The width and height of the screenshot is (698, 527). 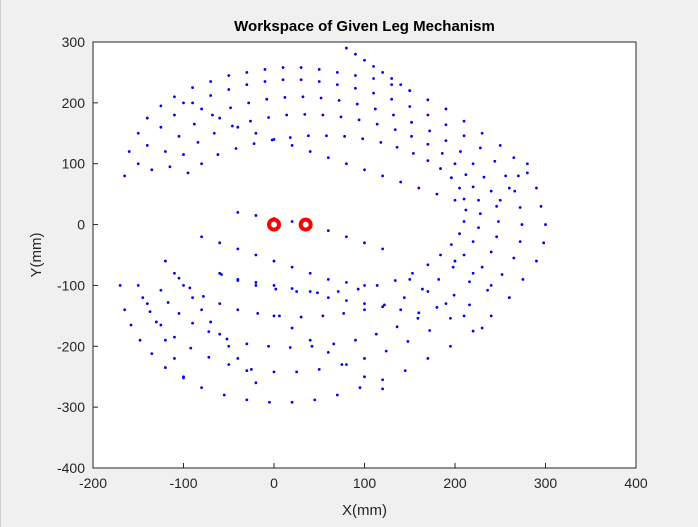 I want to click on x-tick-label: 100, so click(x=365, y=483).